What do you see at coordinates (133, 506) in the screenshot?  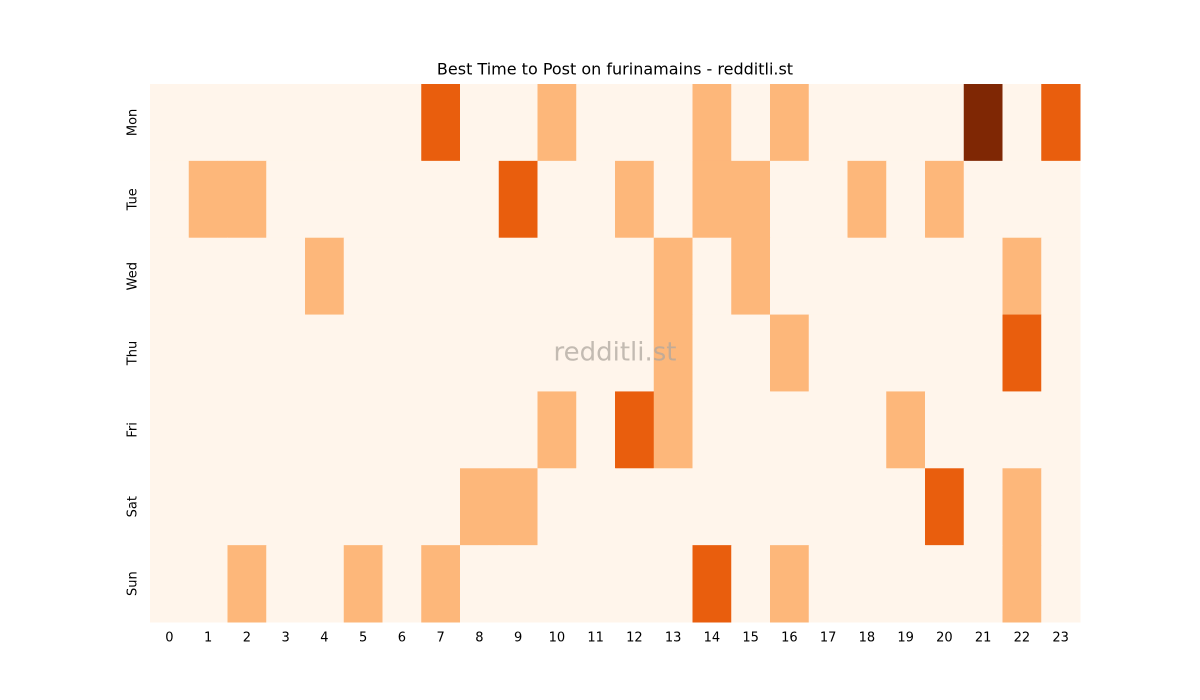 I see `y-tick-label: Sat` at bounding box center [133, 506].